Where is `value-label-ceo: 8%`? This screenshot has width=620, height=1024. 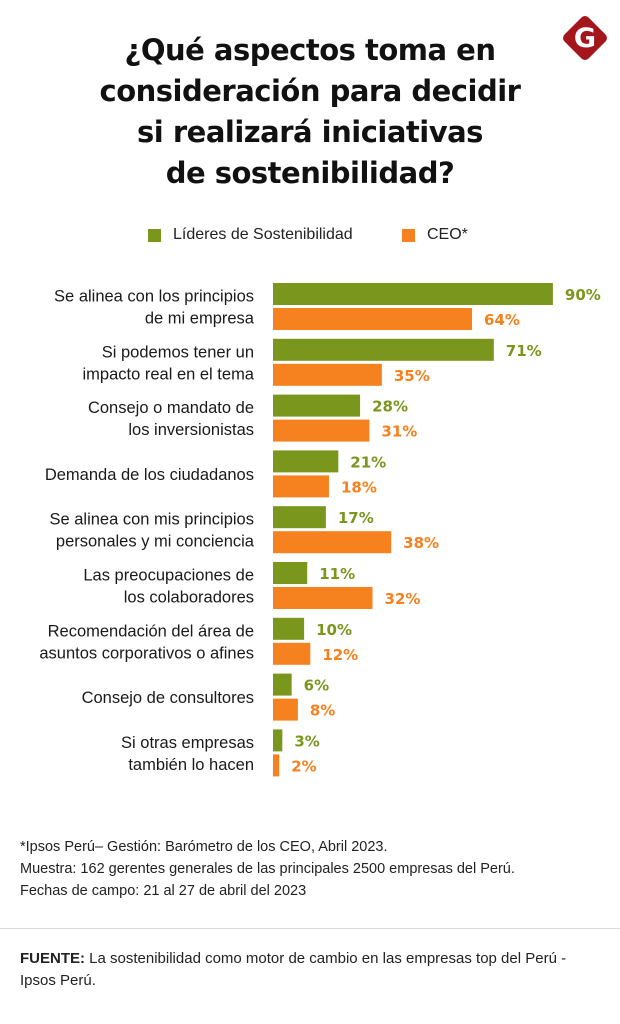
value-label-ceo: 8% is located at coordinates (322, 711).